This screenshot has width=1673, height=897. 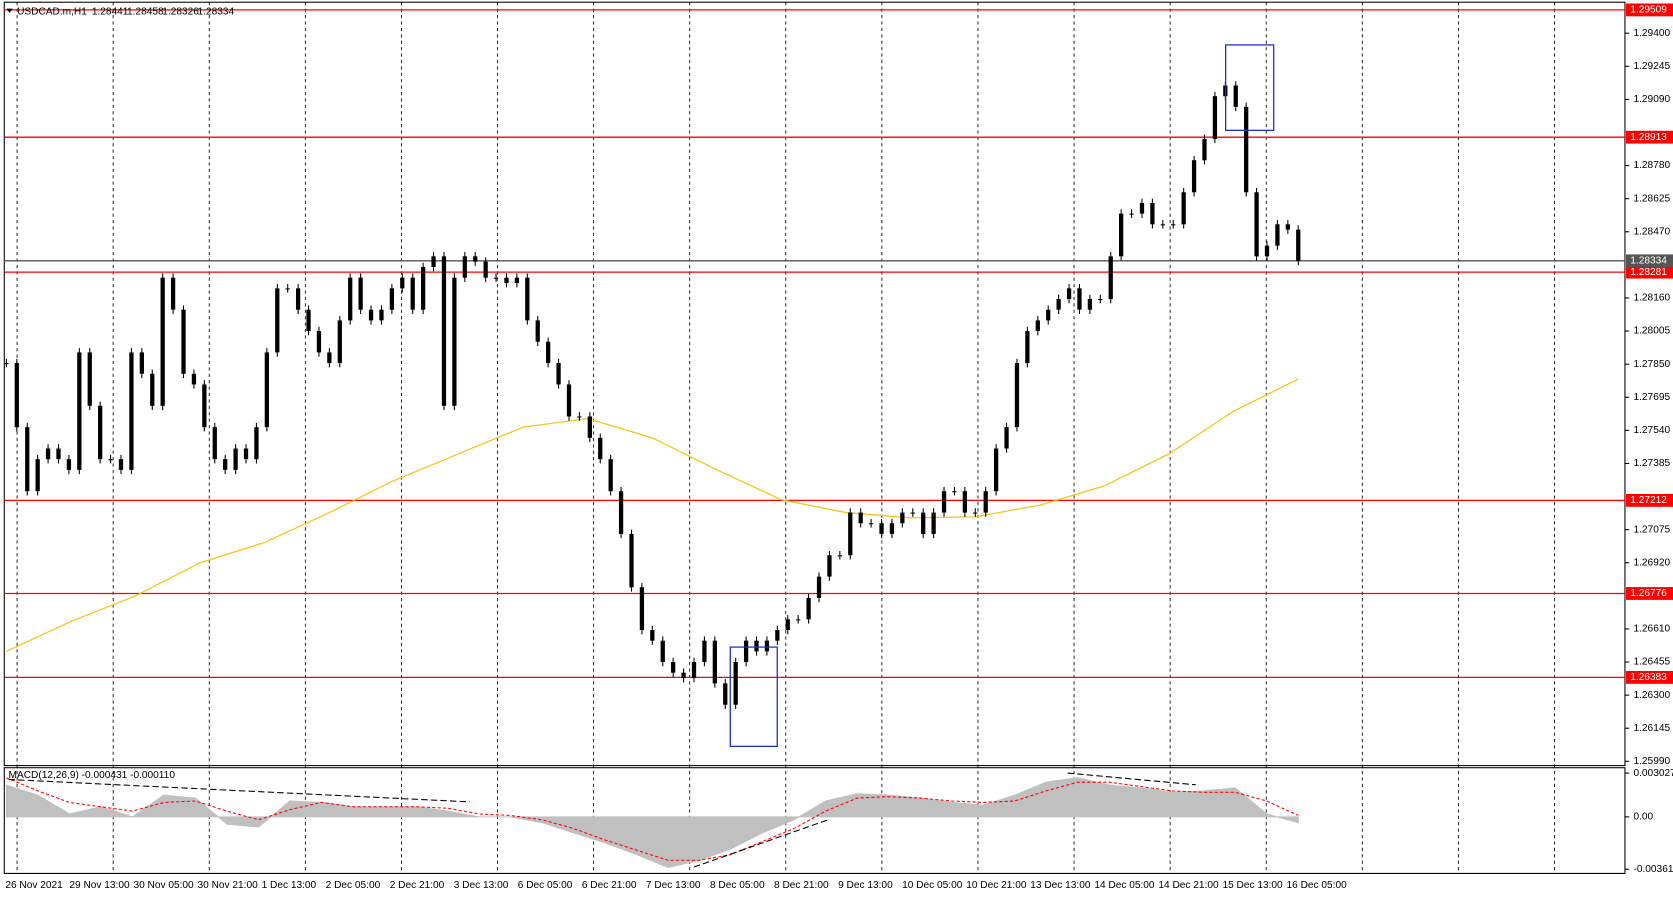 What do you see at coordinates (737, 885) in the screenshot?
I see `x-tick-label: 8 Dec 05:00` at bounding box center [737, 885].